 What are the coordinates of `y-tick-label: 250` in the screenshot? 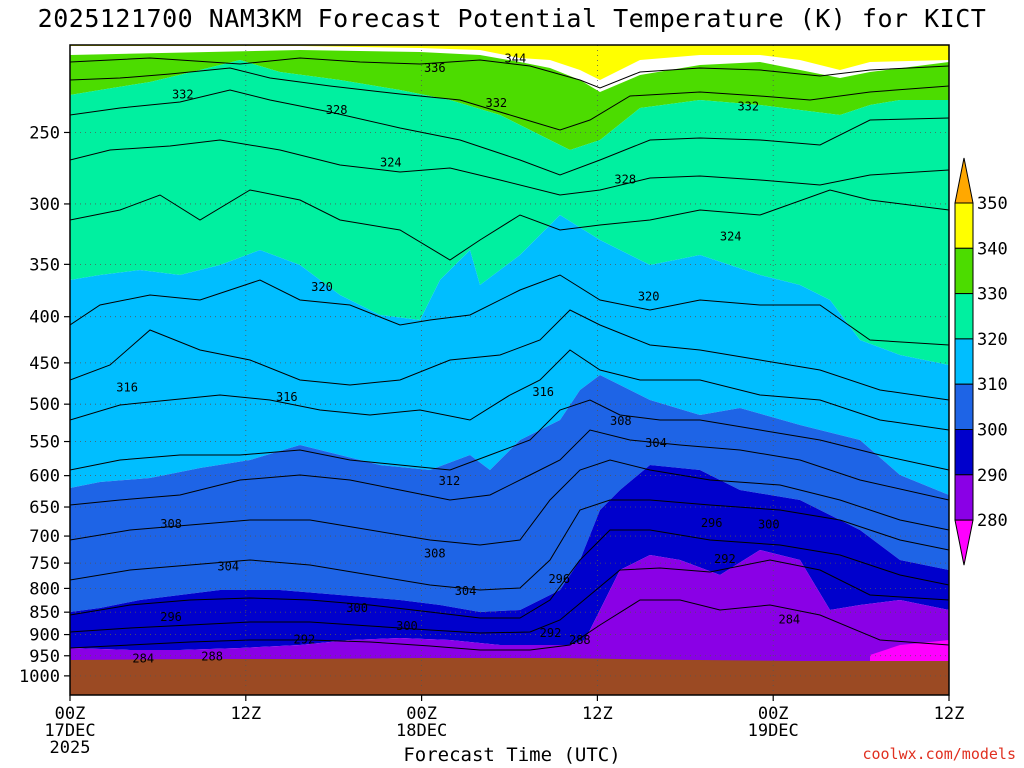 It's located at (44, 133).